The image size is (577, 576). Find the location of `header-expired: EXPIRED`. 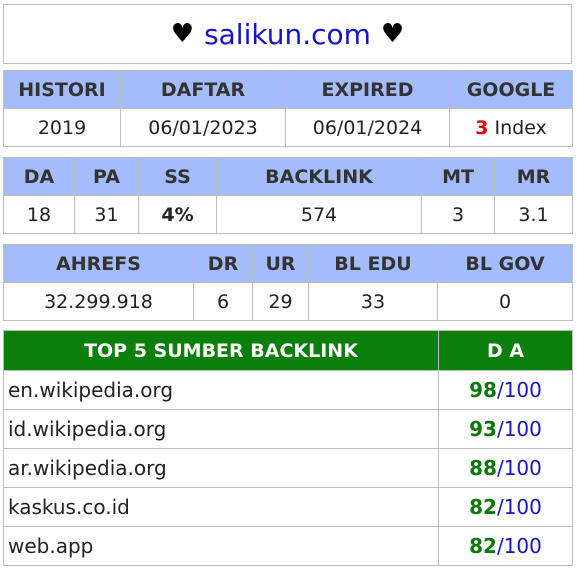

header-expired: EXPIRED is located at coordinates (367, 89).